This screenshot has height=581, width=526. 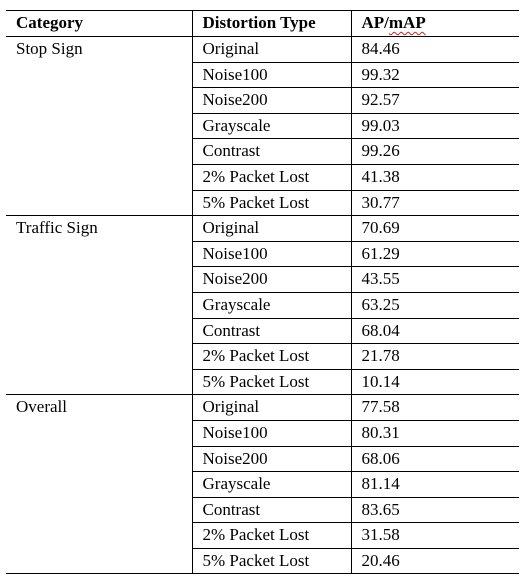 I want to click on ap-map-value-cell: 63.25, so click(x=435, y=305).